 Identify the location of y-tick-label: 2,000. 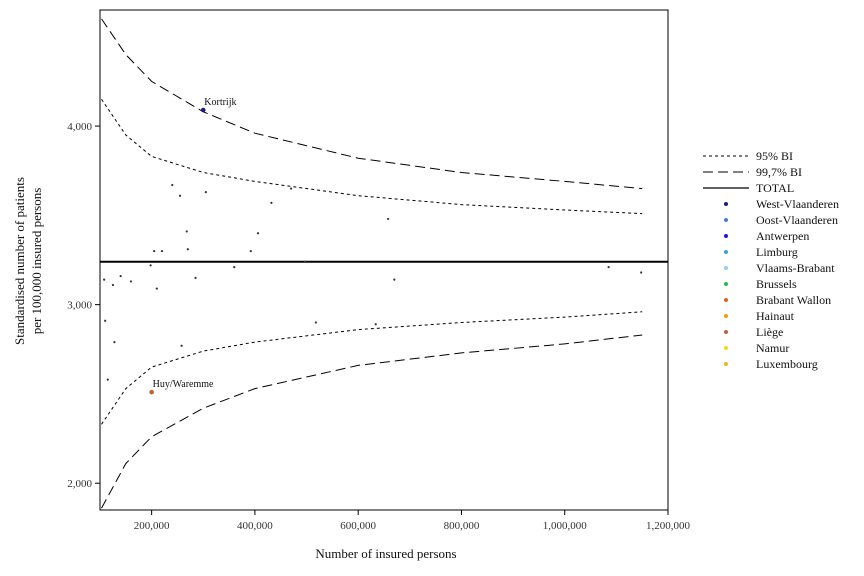
(79, 484).